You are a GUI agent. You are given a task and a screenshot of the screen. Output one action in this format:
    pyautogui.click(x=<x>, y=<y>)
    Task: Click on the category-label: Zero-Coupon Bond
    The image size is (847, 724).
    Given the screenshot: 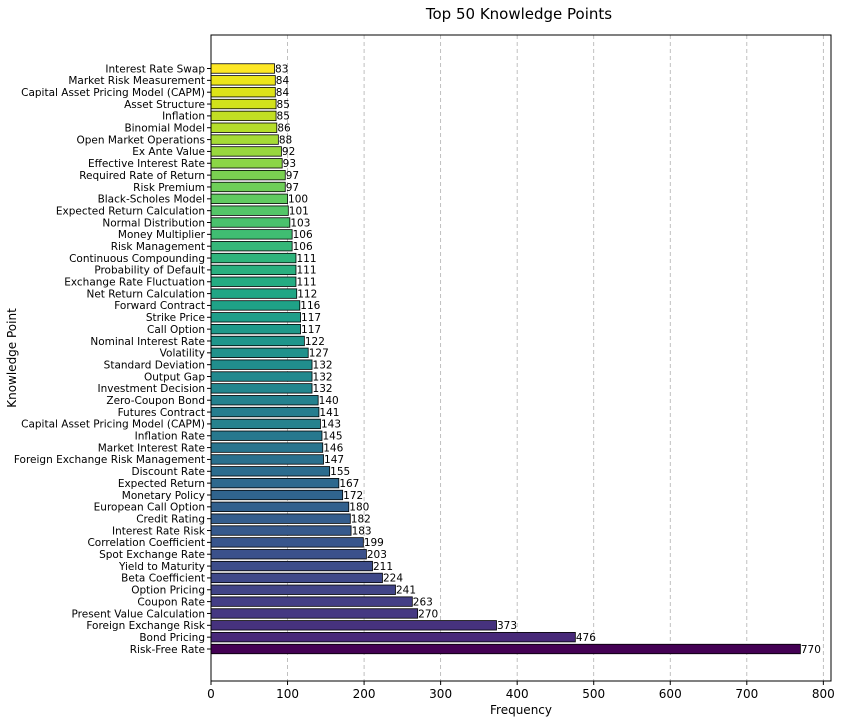 What is the action you would take?
    pyautogui.click(x=155, y=401)
    